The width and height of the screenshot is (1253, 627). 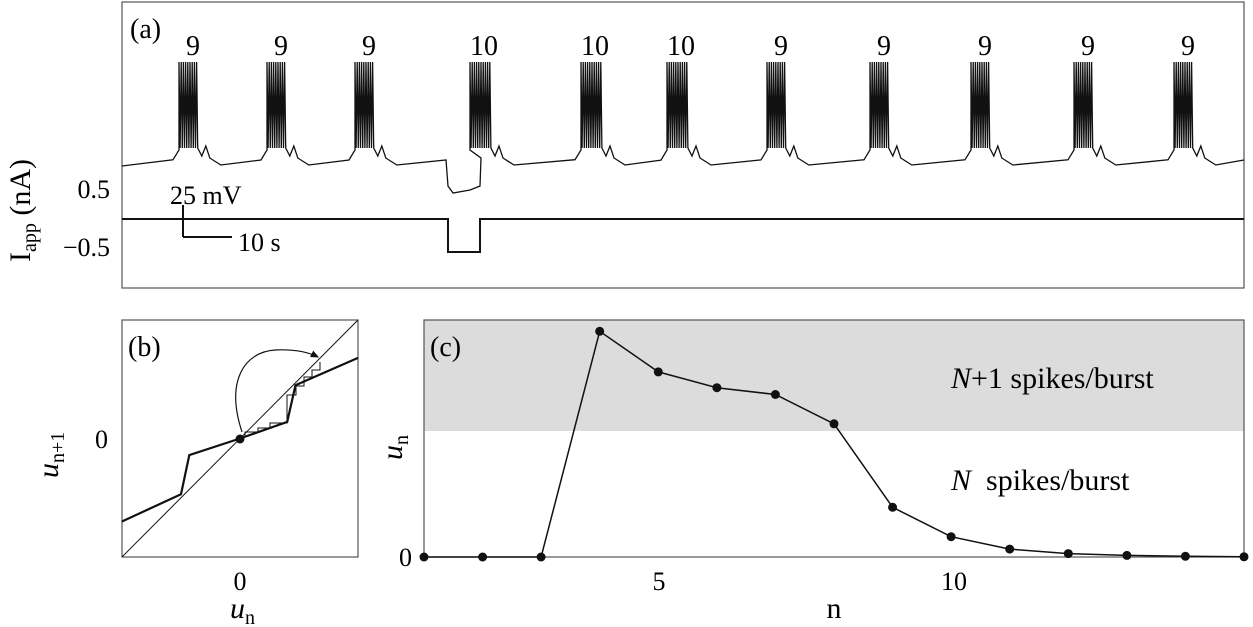 I want to click on fixed-point-marker, so click(x=240, y=439).